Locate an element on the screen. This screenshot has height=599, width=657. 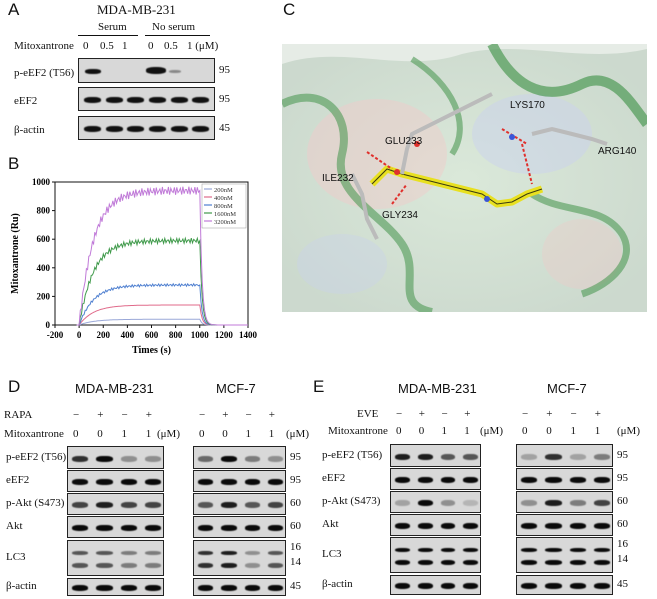
panelD-treat-sign-2-2: + is located at coordinates (225, 415).